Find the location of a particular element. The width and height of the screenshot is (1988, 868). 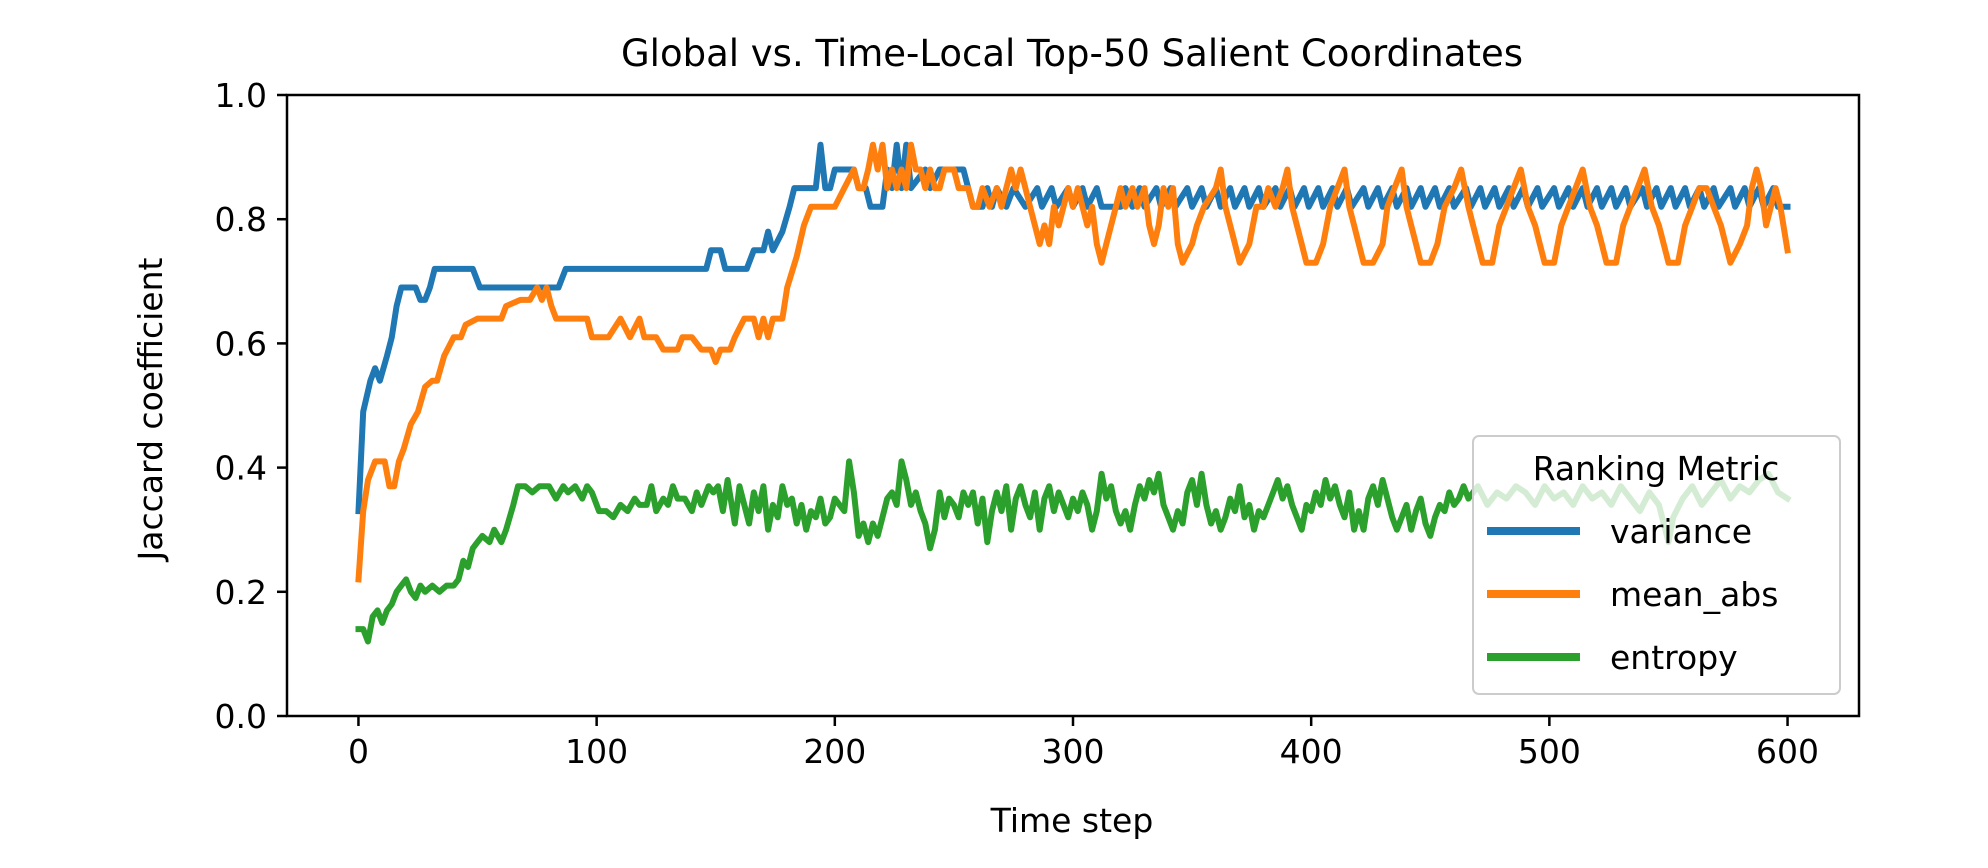

legend-label-entropy: entropy is located at coordinates (1674, 657).